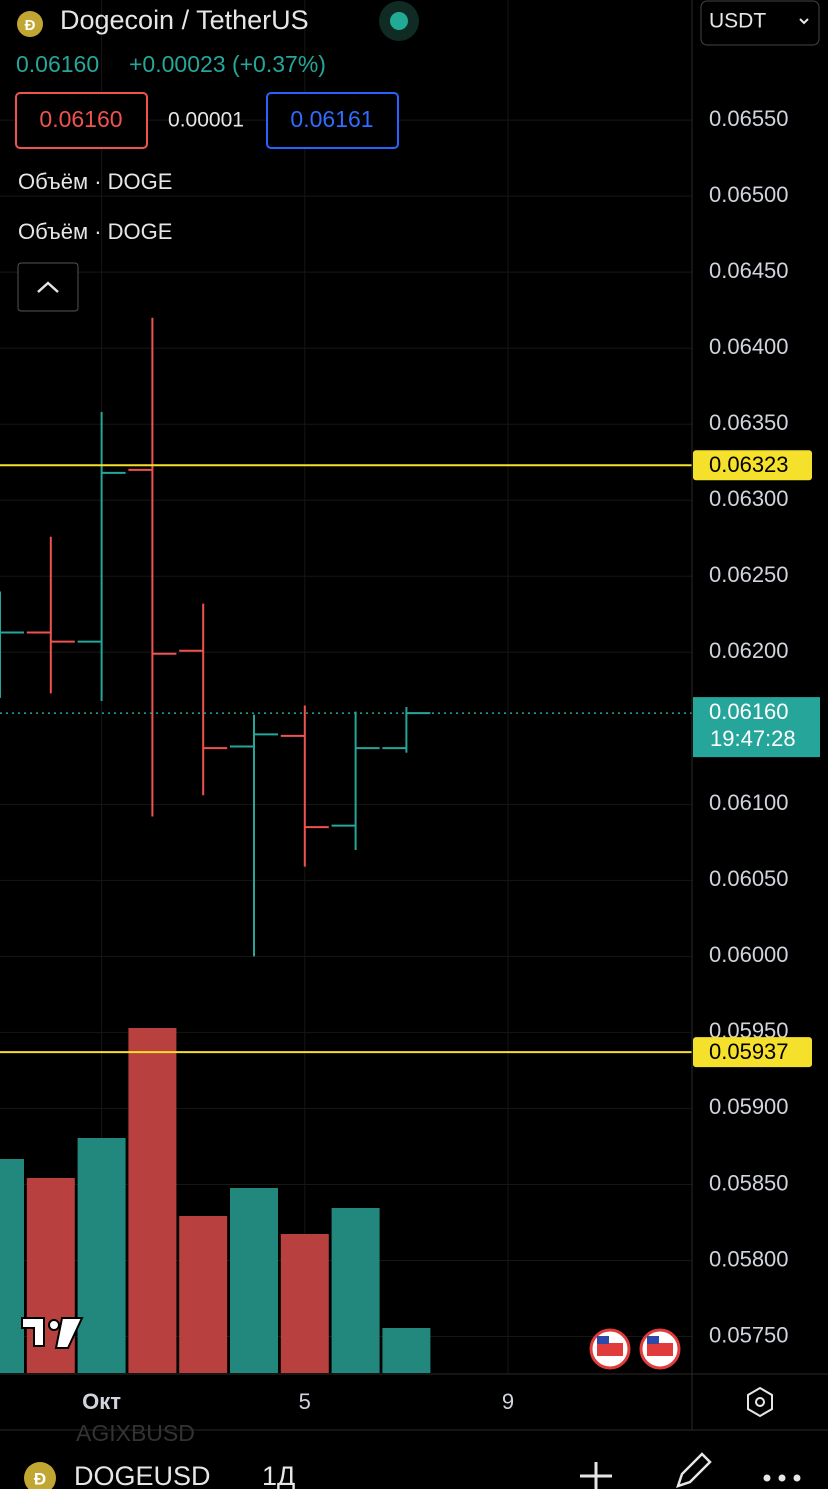 Image resolution: width=828 pixels, height=1489 pixels. I want to click on dropdown-caret, so click(804, 21).